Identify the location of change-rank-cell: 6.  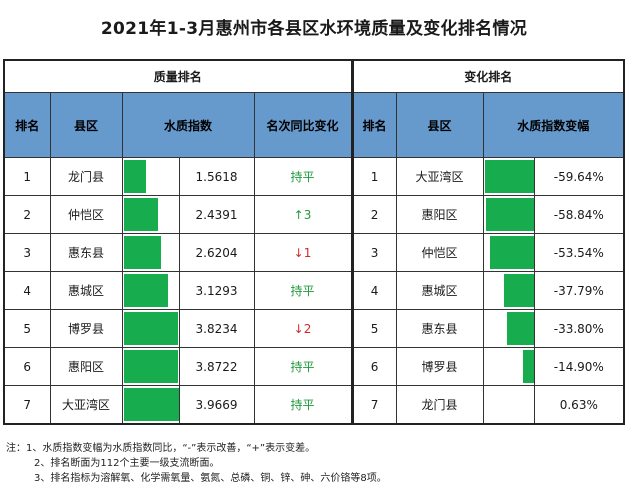
(374, 366).